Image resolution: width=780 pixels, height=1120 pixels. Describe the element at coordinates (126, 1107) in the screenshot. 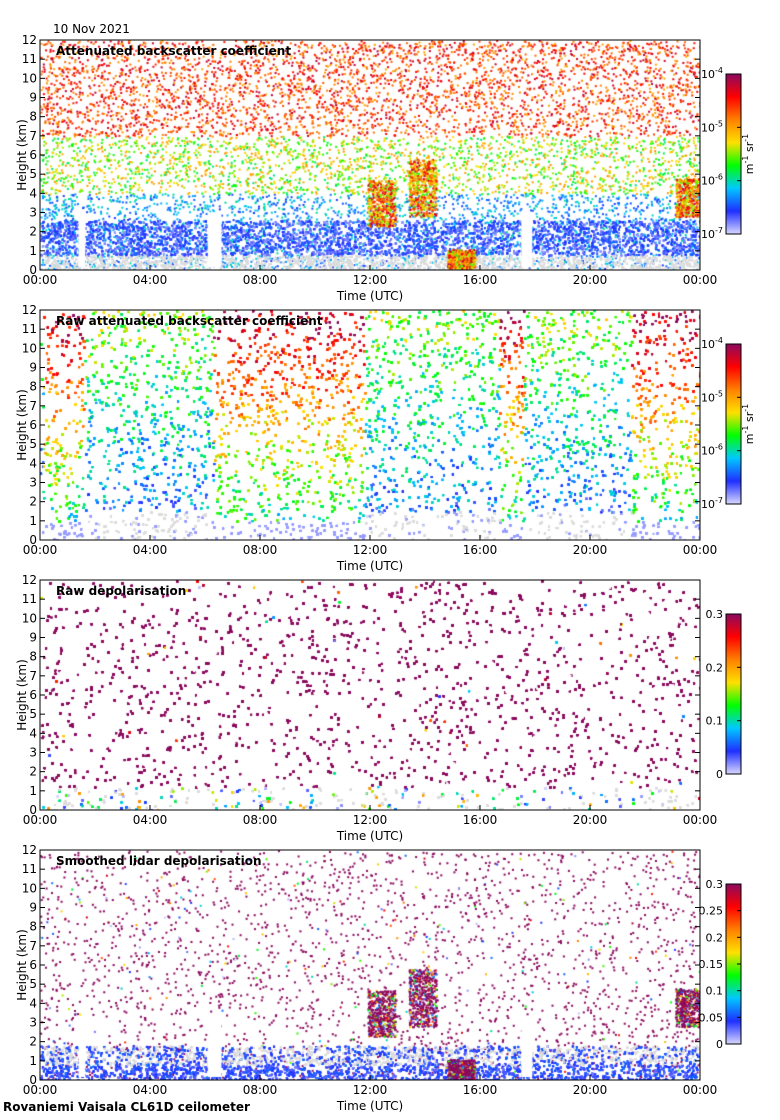

I see `instrument-label: Rovaniemi Vaisala CL61D ceilometer` at that location.